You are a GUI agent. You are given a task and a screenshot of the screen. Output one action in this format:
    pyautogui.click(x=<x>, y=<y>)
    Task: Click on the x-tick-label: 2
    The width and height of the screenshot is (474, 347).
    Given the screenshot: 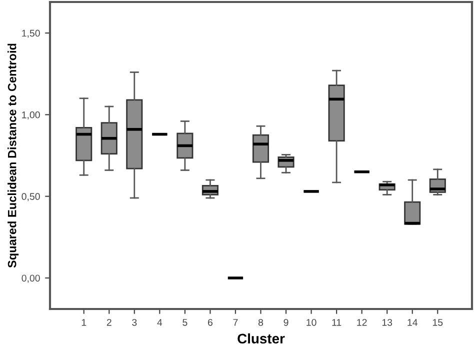 What is the action you would take?
    pyautogui.click(x=109, y=322)
    